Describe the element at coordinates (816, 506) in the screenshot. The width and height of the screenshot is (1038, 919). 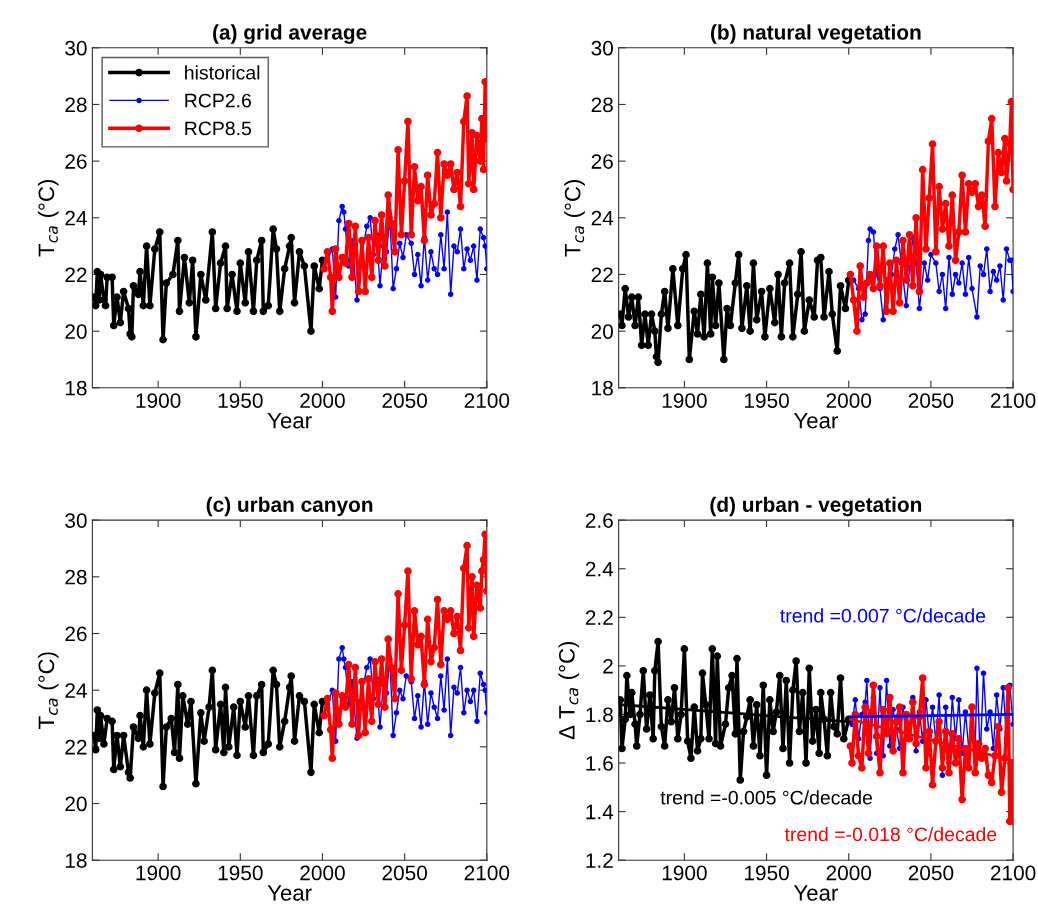
I see `chart-title: (d) urban - vegetation` at that location.